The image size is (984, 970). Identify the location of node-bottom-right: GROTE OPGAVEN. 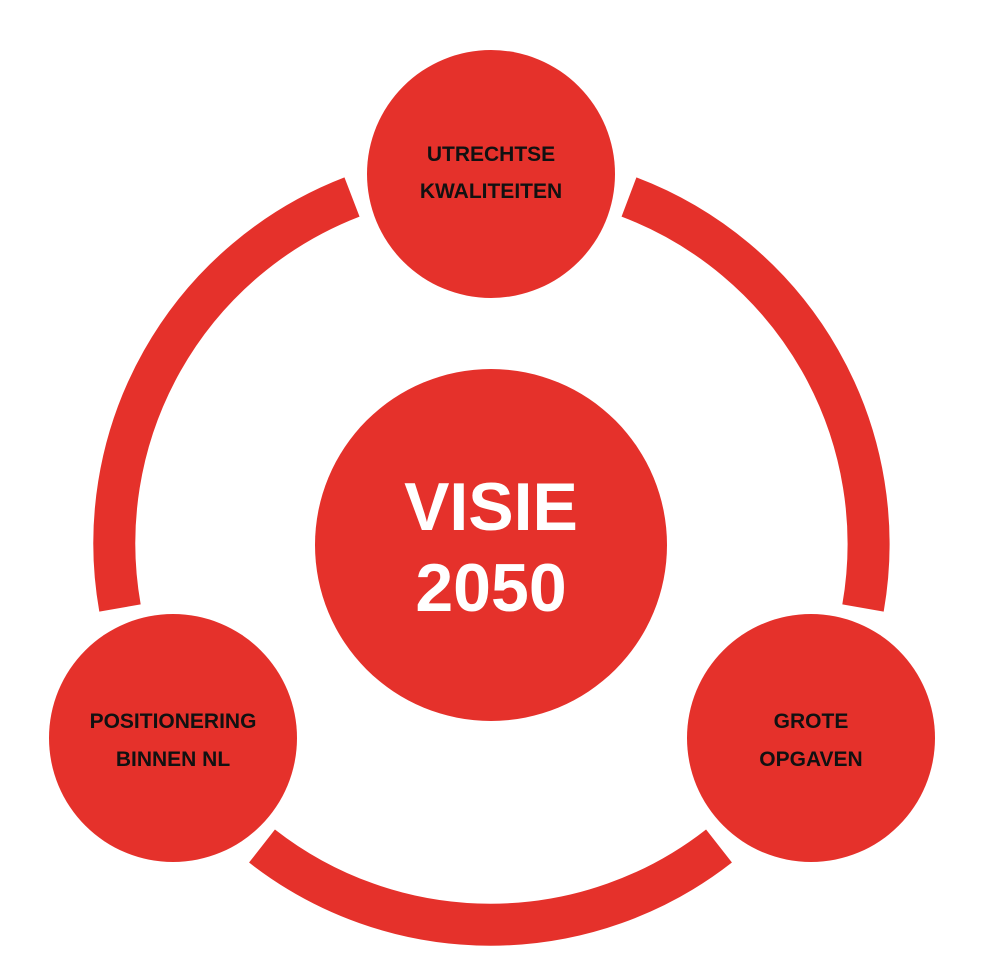
(811, 738).